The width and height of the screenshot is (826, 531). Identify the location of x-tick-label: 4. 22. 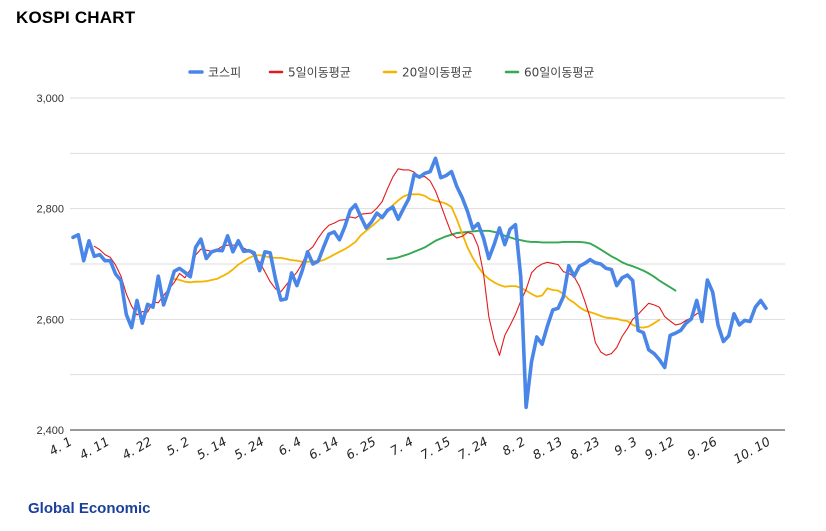
(136, 448).